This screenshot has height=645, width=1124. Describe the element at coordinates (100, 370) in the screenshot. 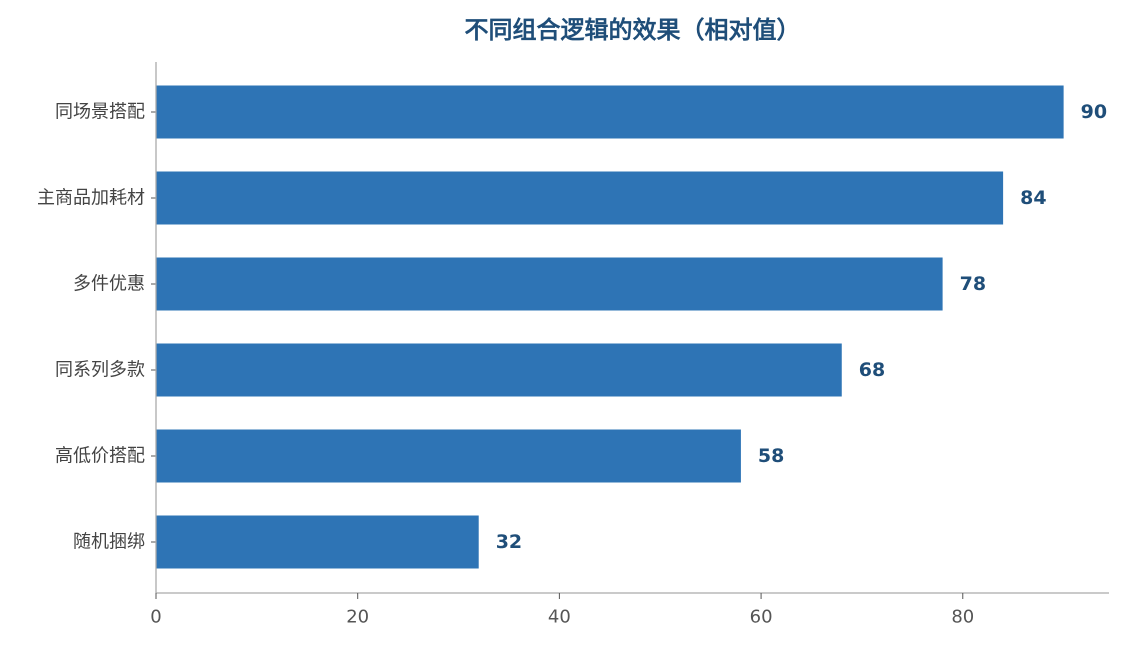

I see `y-tick-label: 同系列多款` at that location.